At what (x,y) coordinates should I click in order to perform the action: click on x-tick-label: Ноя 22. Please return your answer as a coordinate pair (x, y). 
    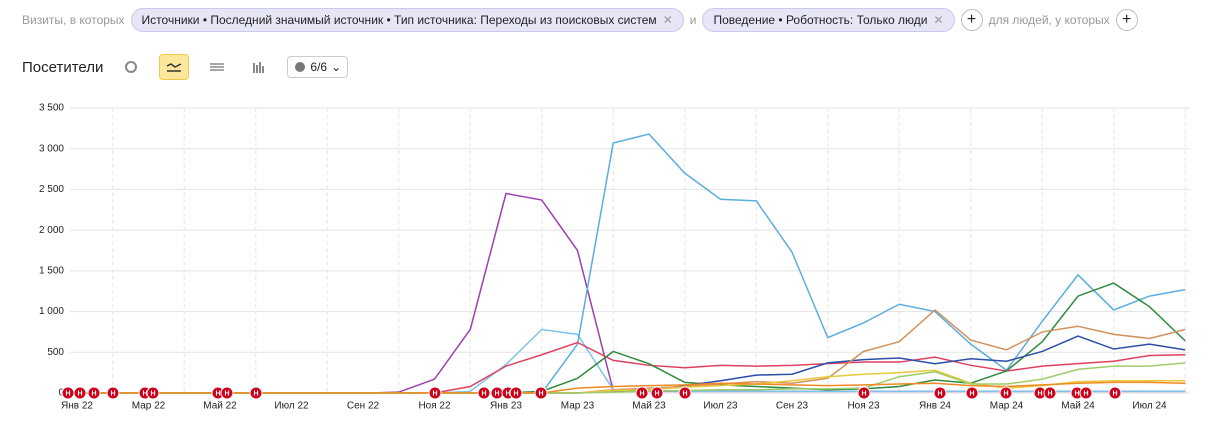
    Looking at the image, I should click on (434, 406).